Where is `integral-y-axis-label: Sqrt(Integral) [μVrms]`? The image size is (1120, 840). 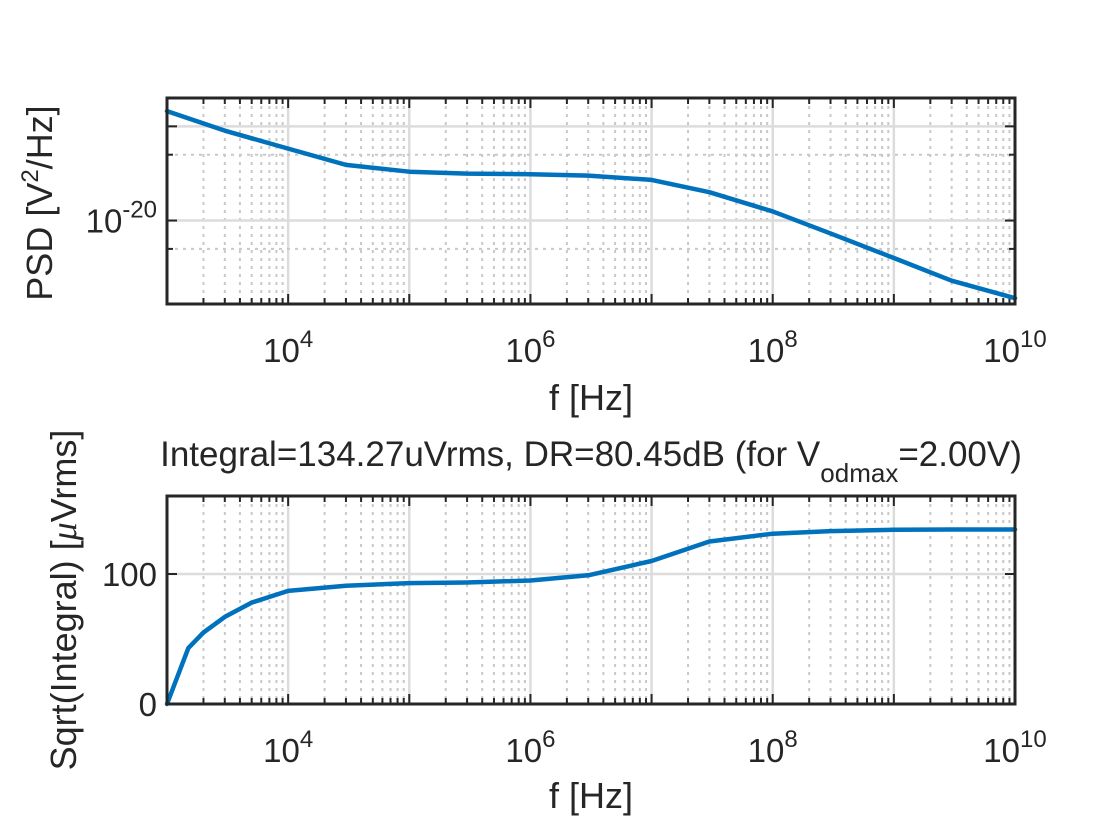 integral-y-axis-label: Sqrt(Integral) [μVrms] is located at coordinates (63, 600).